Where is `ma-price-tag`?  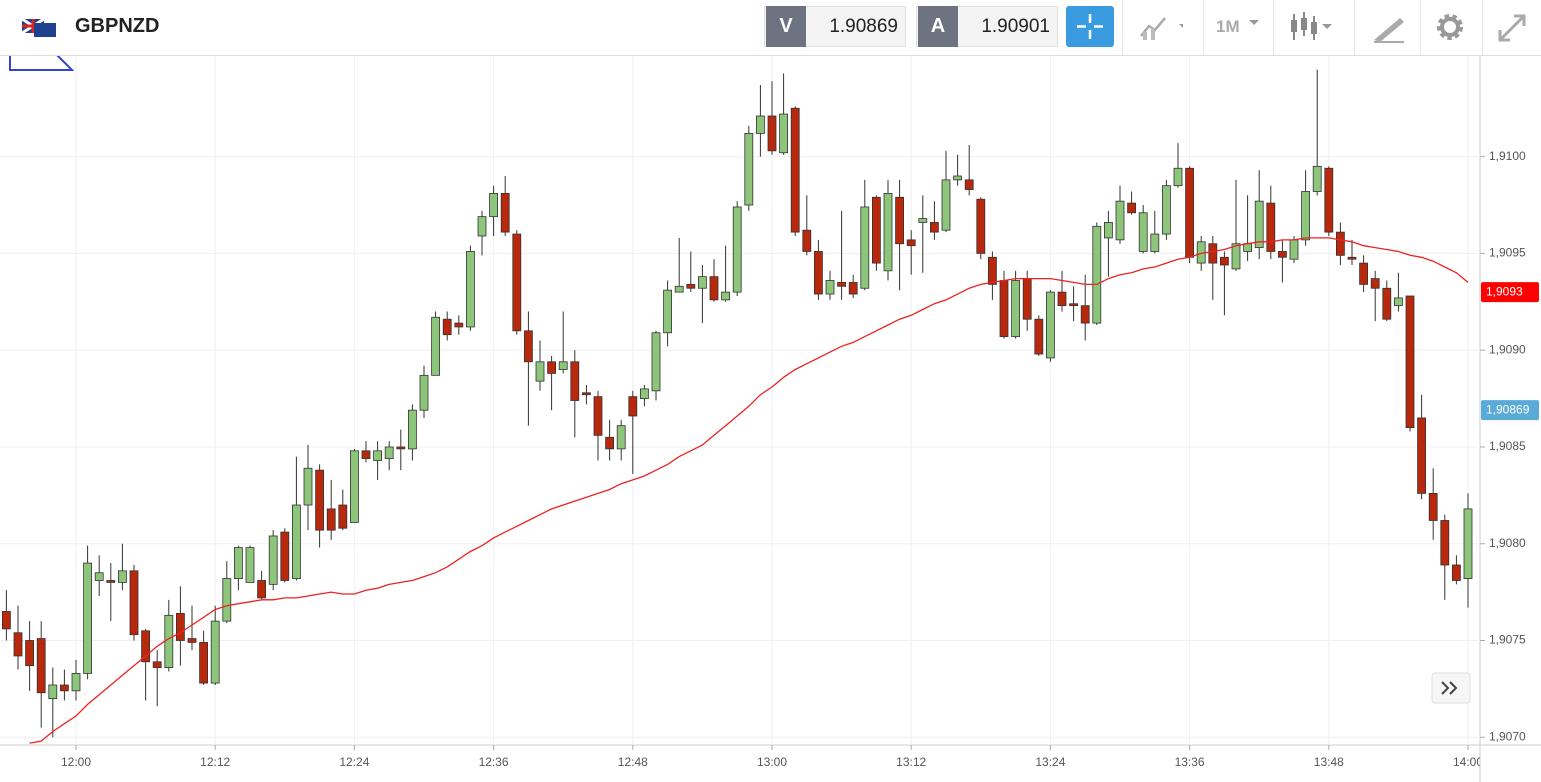
ma-price-tag is located at coordinates (1510, 292).